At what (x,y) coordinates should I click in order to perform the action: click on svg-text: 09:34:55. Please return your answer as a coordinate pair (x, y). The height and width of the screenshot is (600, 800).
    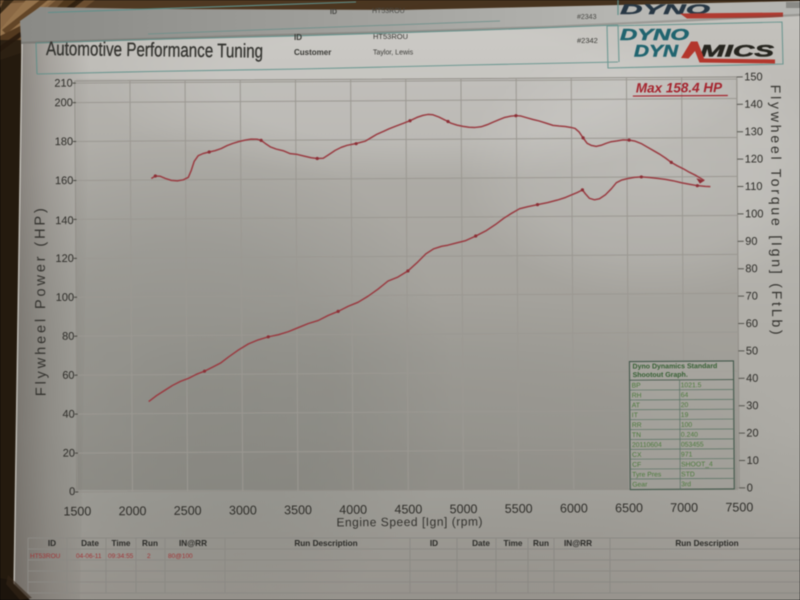
    Looking at the image, I should click on (121, 556).